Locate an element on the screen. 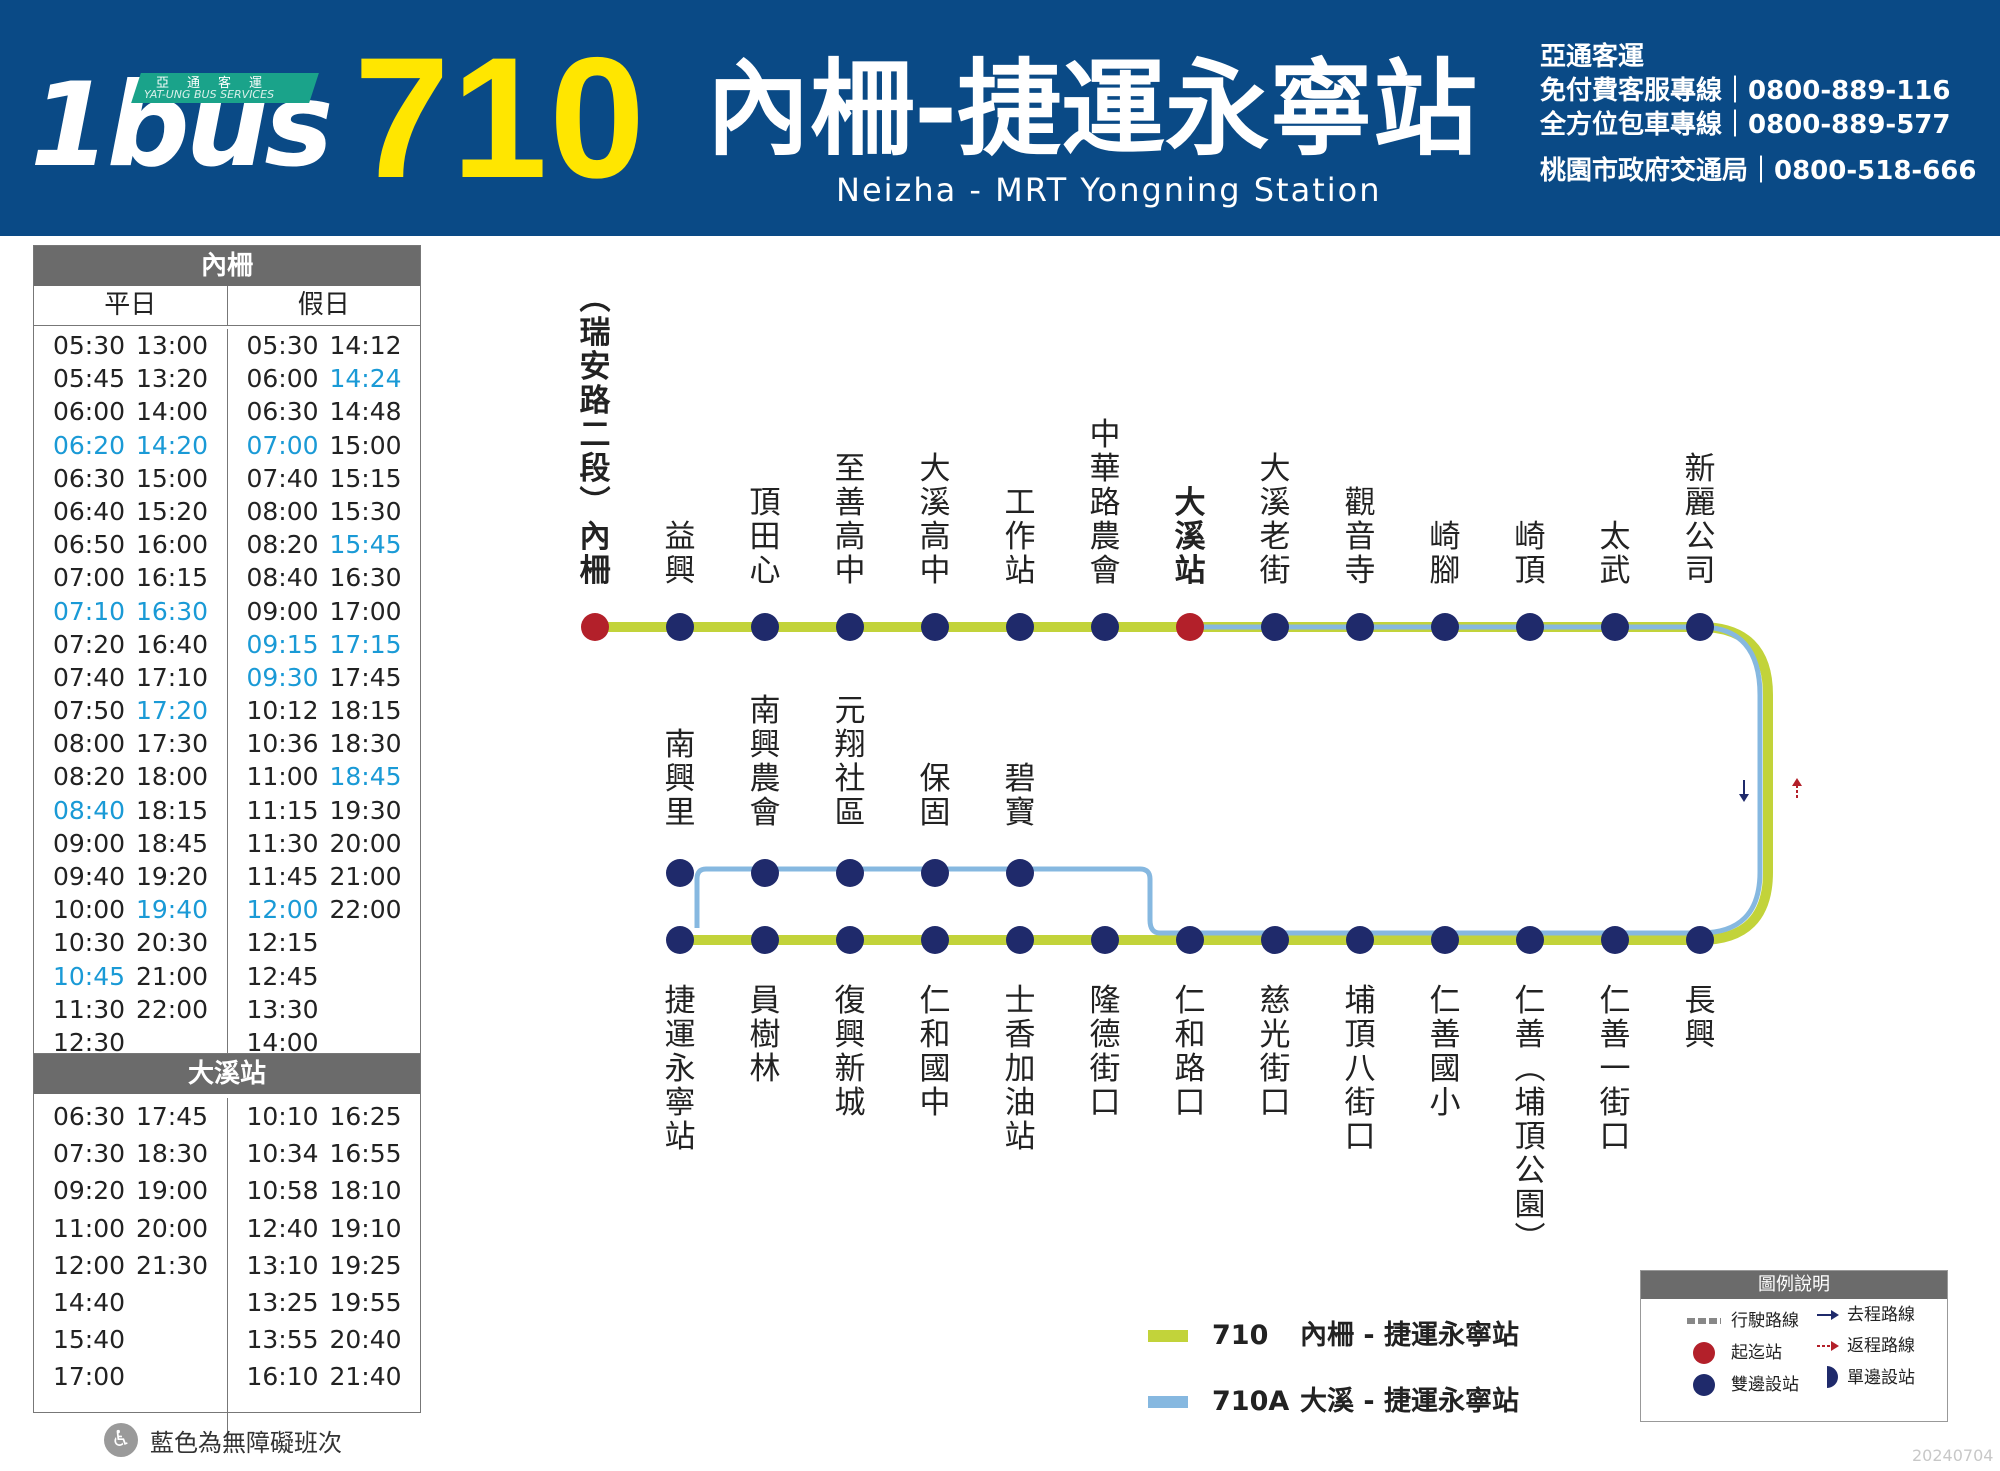  accessible-departure-time: 14:20 is located at coordinates (172, 445).